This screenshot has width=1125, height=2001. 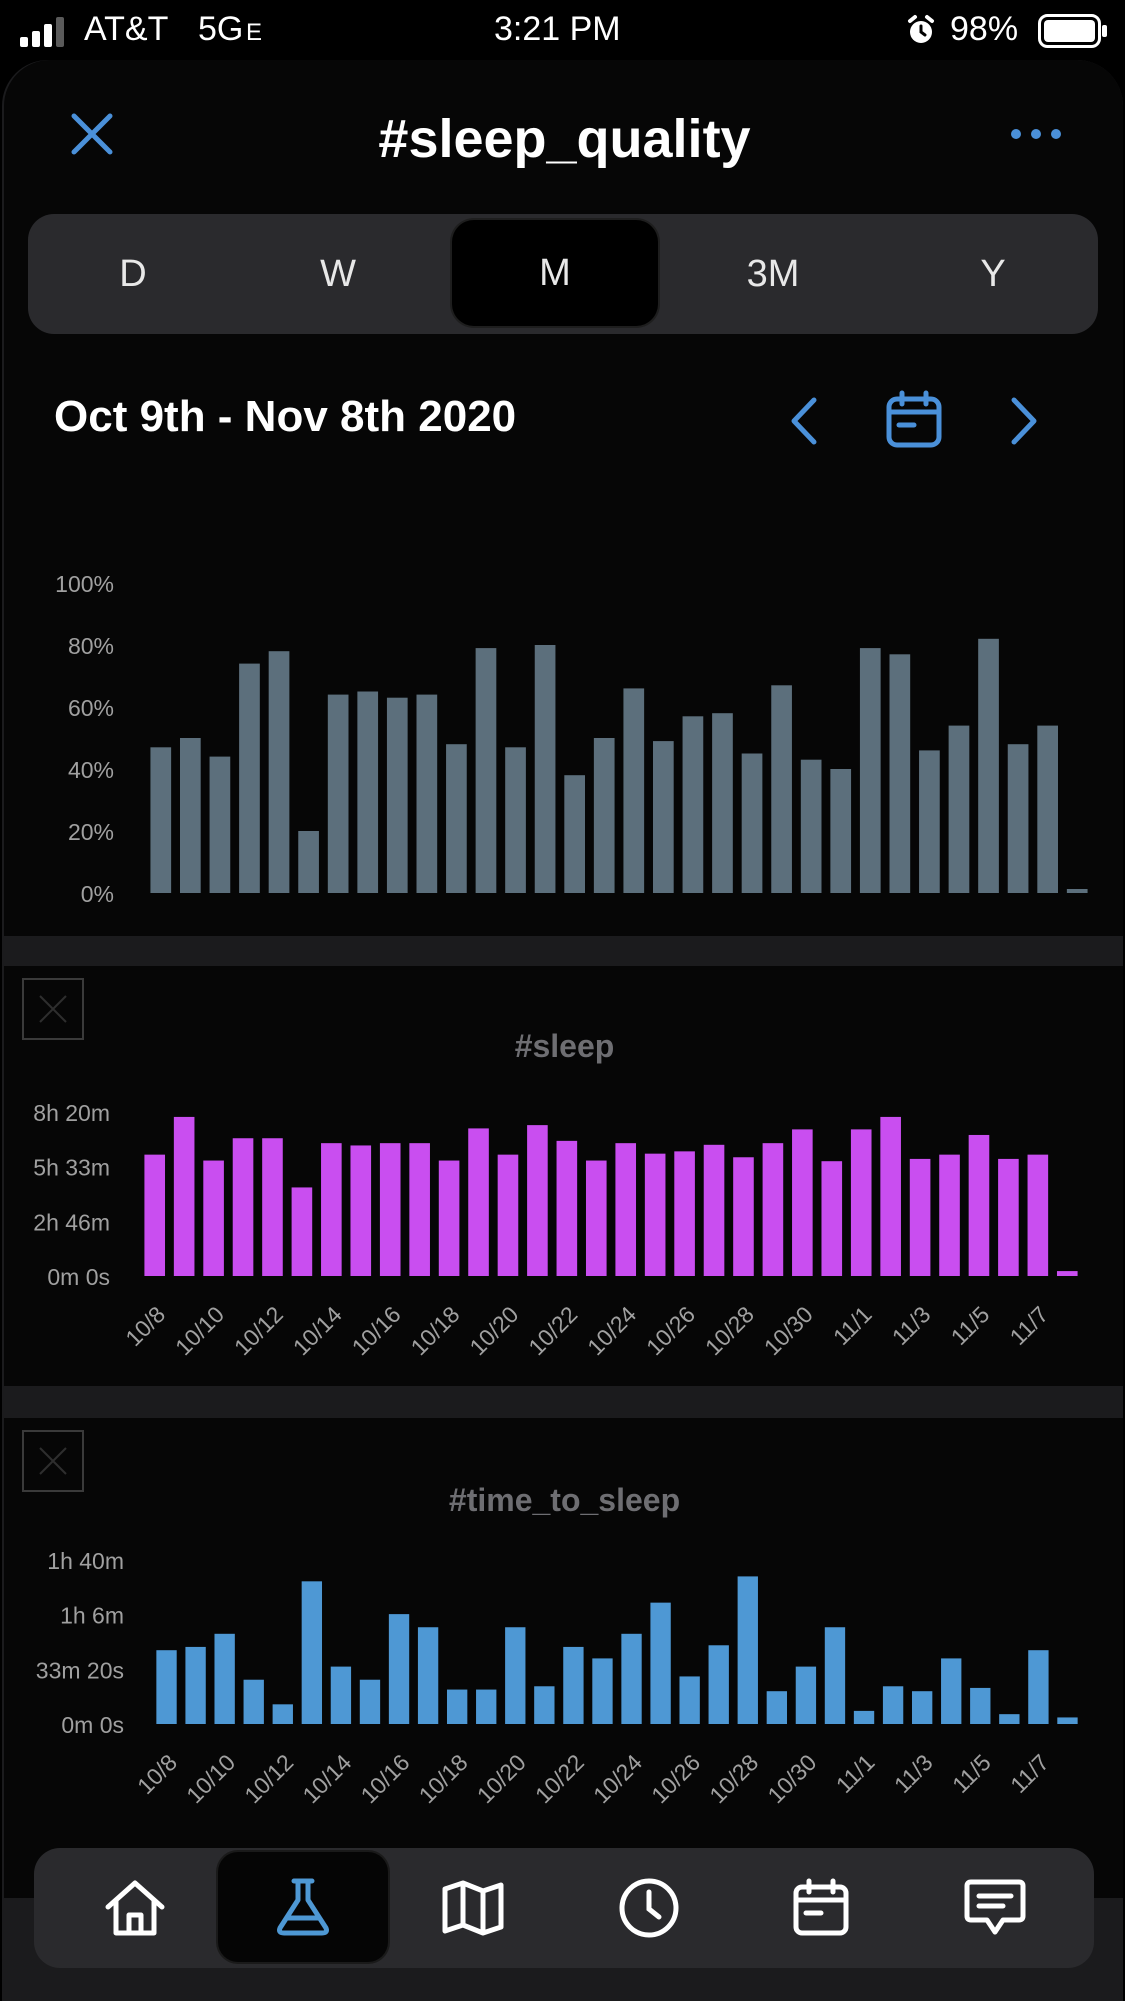 I want to click on segment-3month: 3M, so click(x=773, y=274).